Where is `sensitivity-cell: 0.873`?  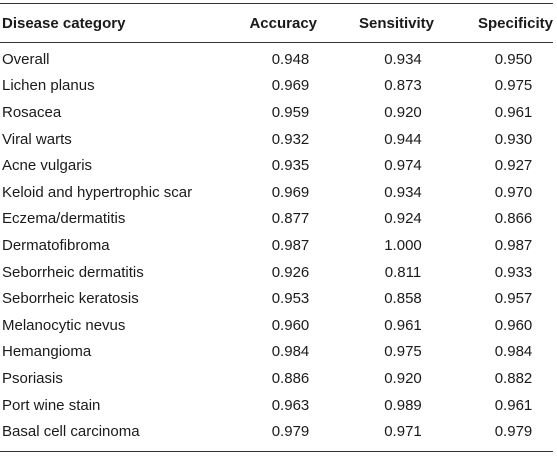 sensitivity-cell: 0.873 is located at coordinates (403, 86).